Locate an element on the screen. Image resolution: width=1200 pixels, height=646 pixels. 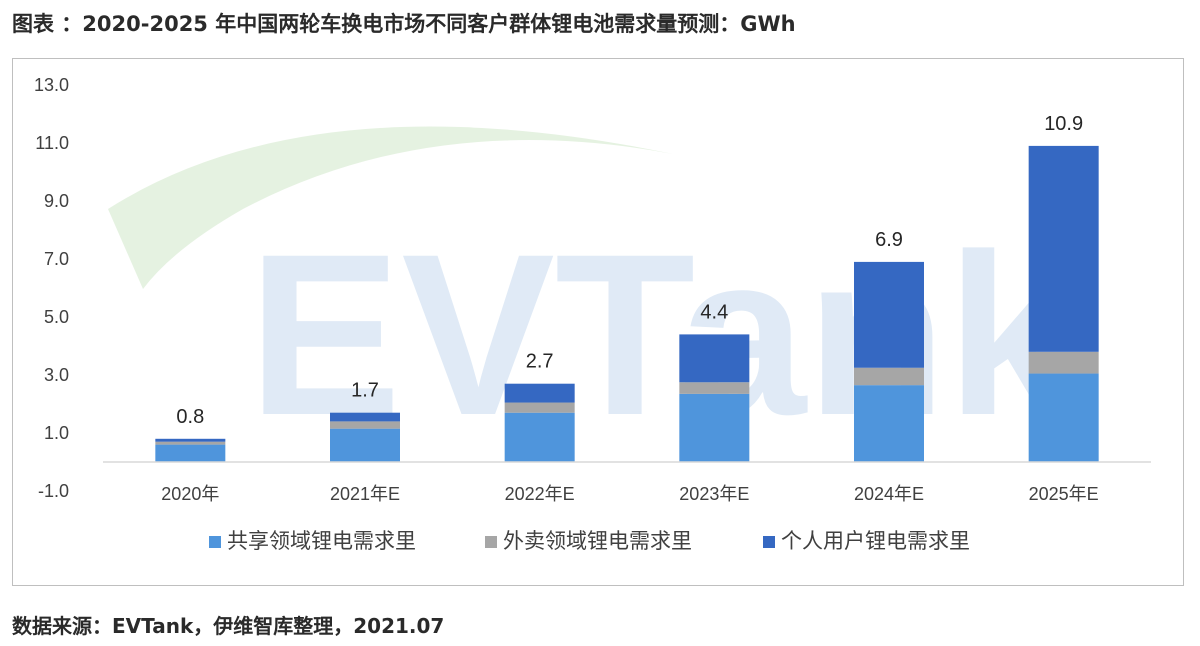
total-data-label: 1.7 is located at coordinates (365, 391).